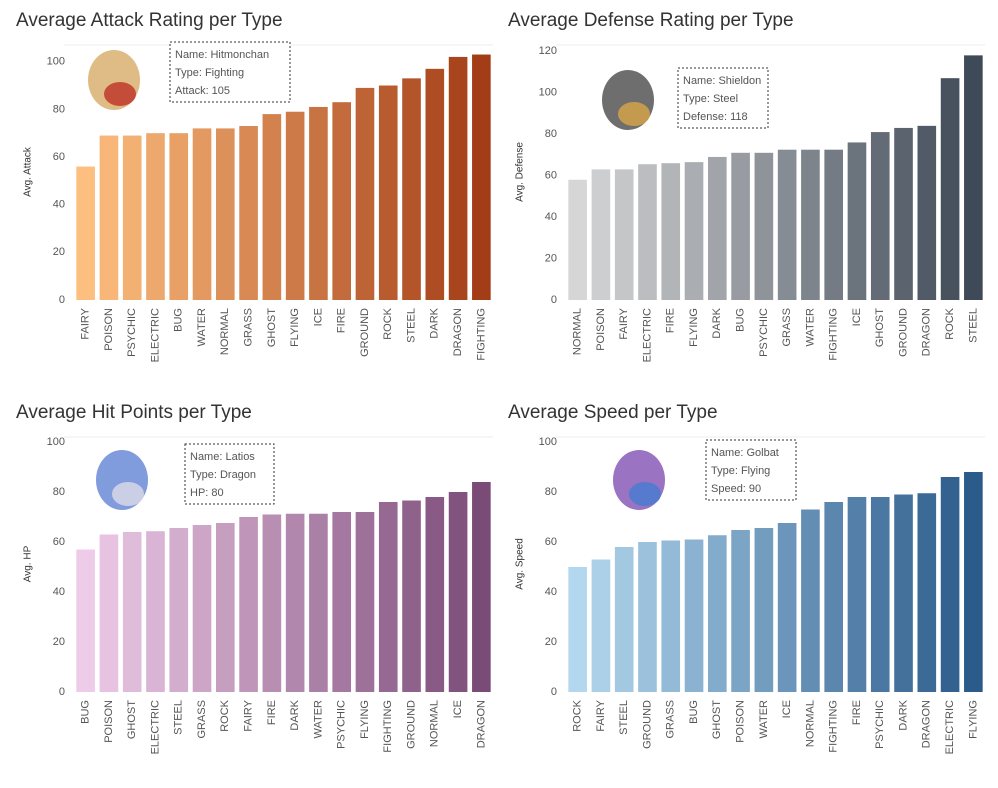  Describe the element at coordinates (202, 327) in the screenshot. I see `x-tick-label: WATER` at that location.